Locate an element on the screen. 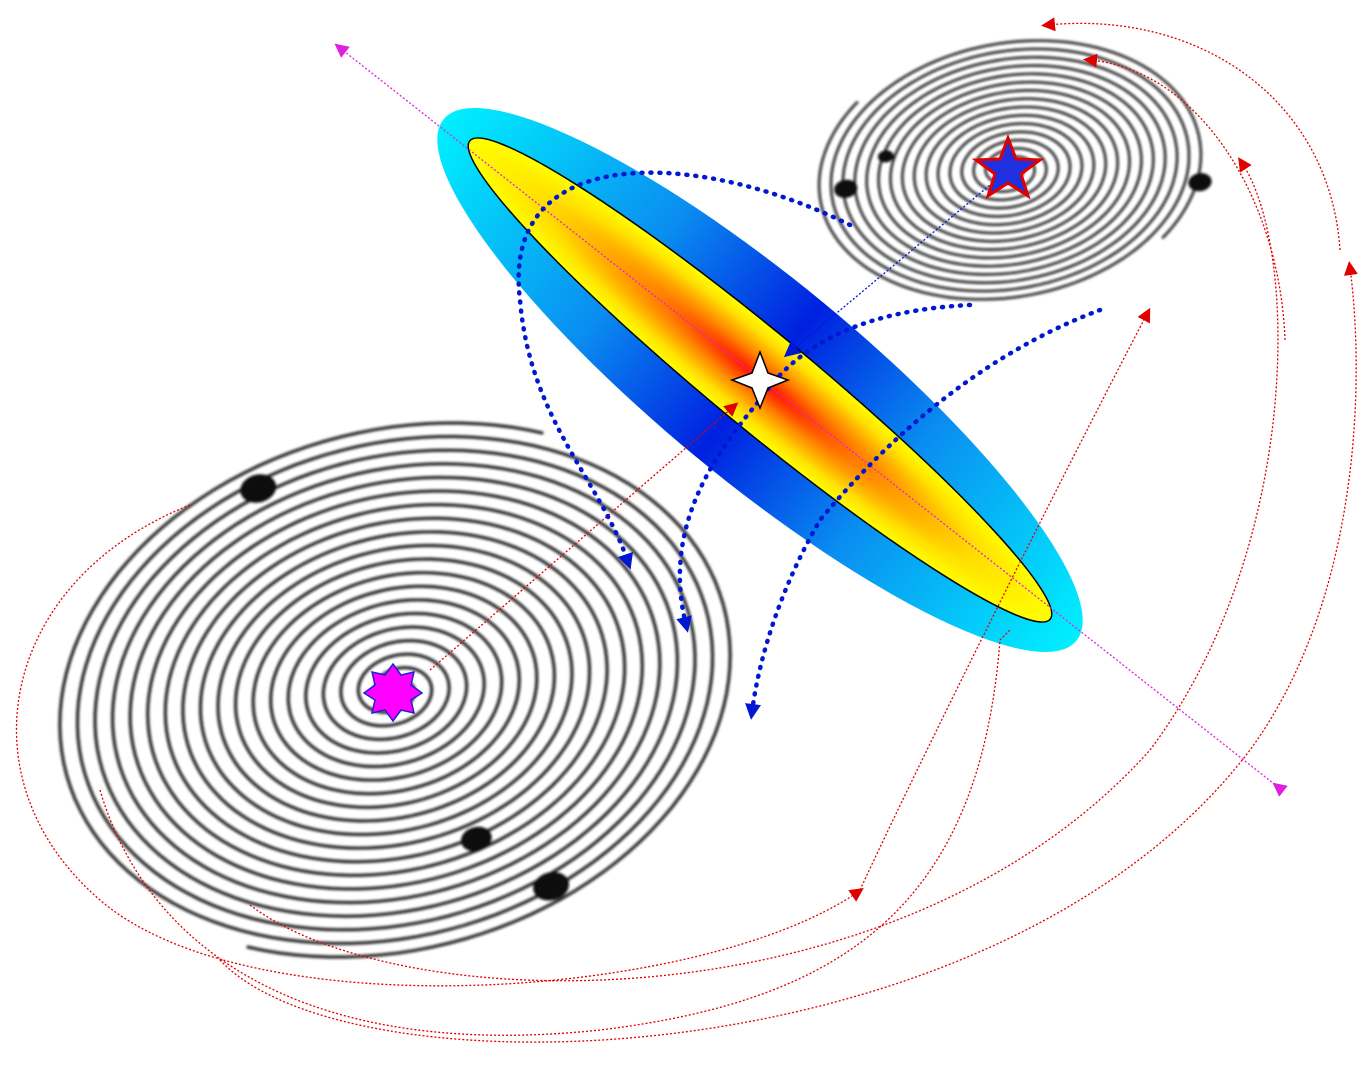 The image size is (1360, 1079). nucleus-marker is located at coordinates (393, 692).